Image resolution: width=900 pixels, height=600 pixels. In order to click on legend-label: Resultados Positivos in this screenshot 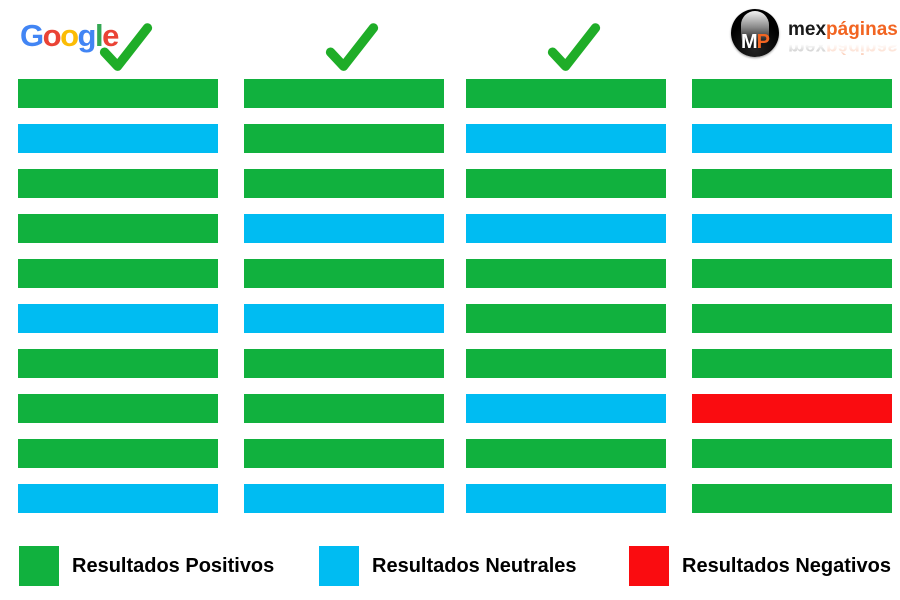, I will do `click(173, 565)`.